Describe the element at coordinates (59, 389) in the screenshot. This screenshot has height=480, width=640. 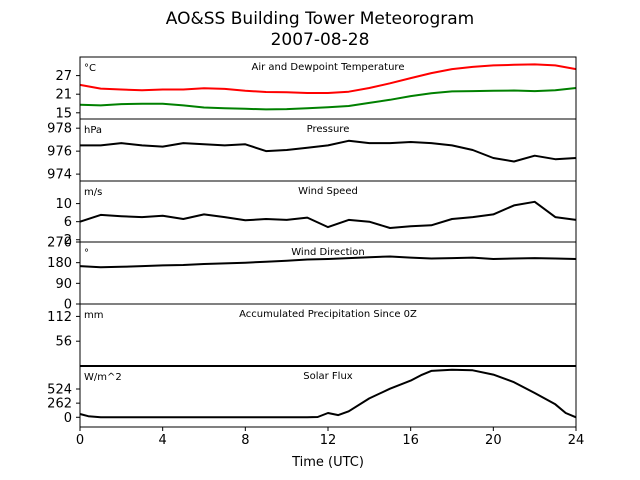
I see `panel-5-ytick-label: 524` at that location.